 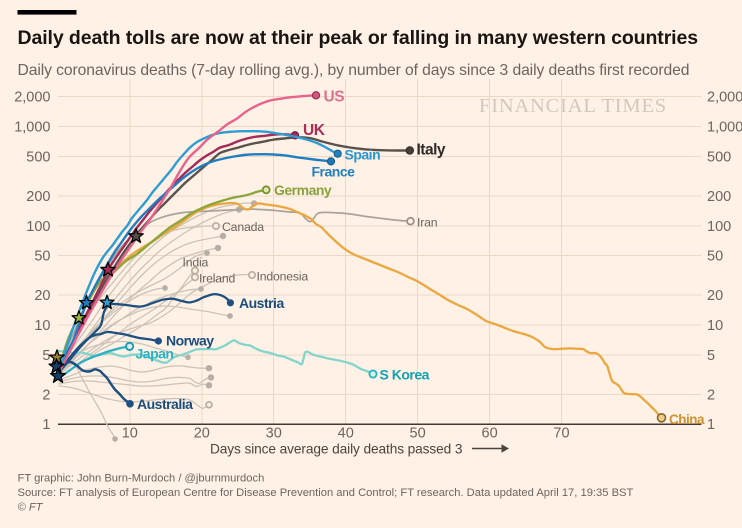 I want to click on svg-text: 70, so click(x=561, y=434).